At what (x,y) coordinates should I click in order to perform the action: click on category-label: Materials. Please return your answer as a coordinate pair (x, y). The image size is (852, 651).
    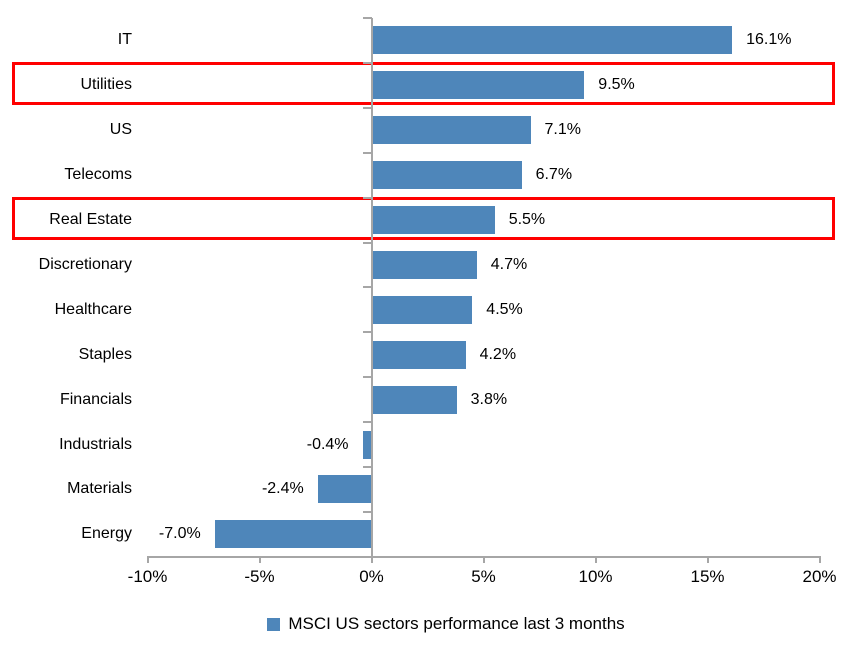
    Looking at the image, I should click on (99, 489).